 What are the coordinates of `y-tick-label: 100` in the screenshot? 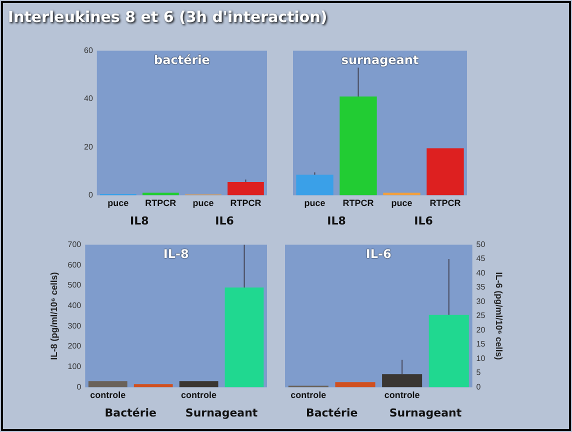 It's located at (75, 367).